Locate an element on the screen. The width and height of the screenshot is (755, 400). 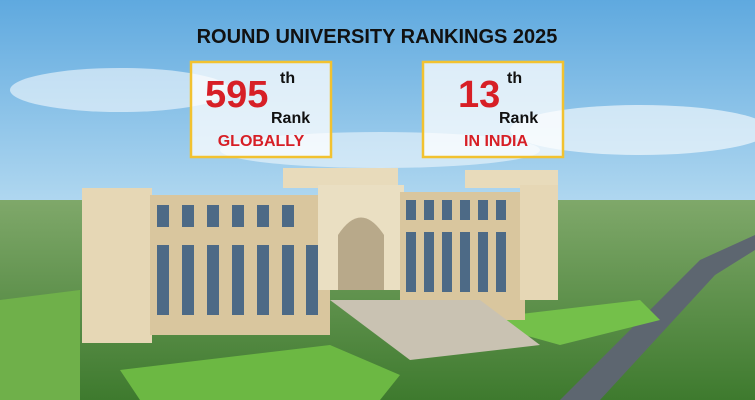
plaza is located at coordinates (435, 330).